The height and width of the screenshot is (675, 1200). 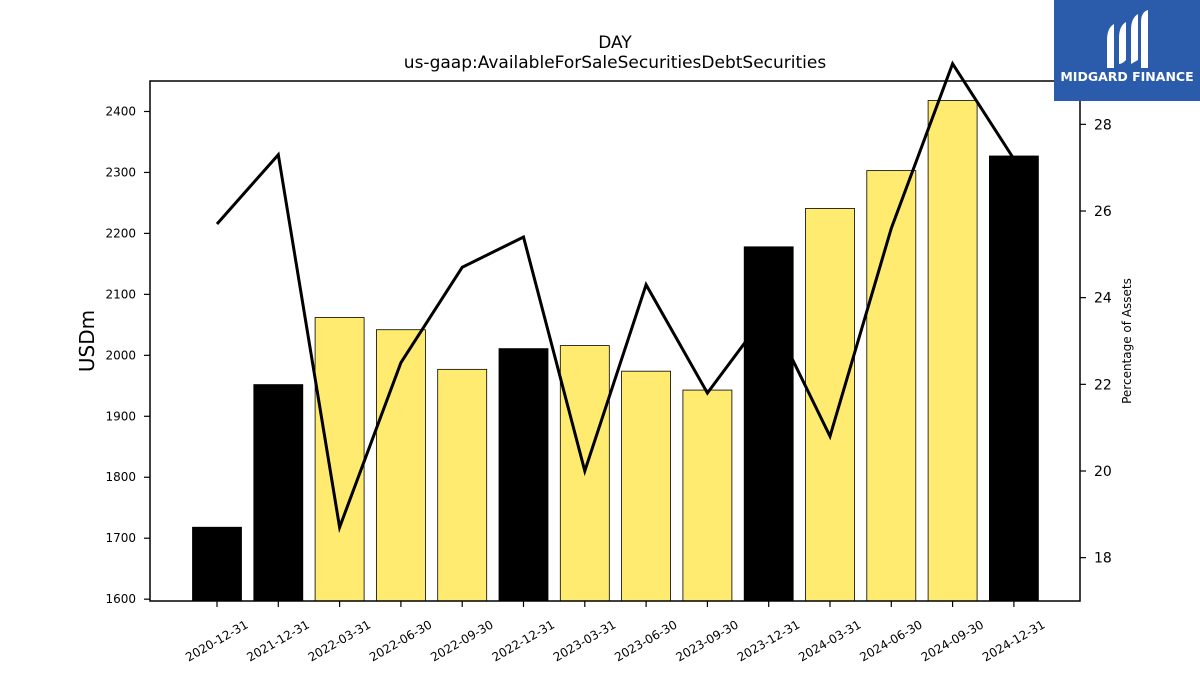 I want to click on x-tick-label: 2023-09-30, so click(x=706, y=640).